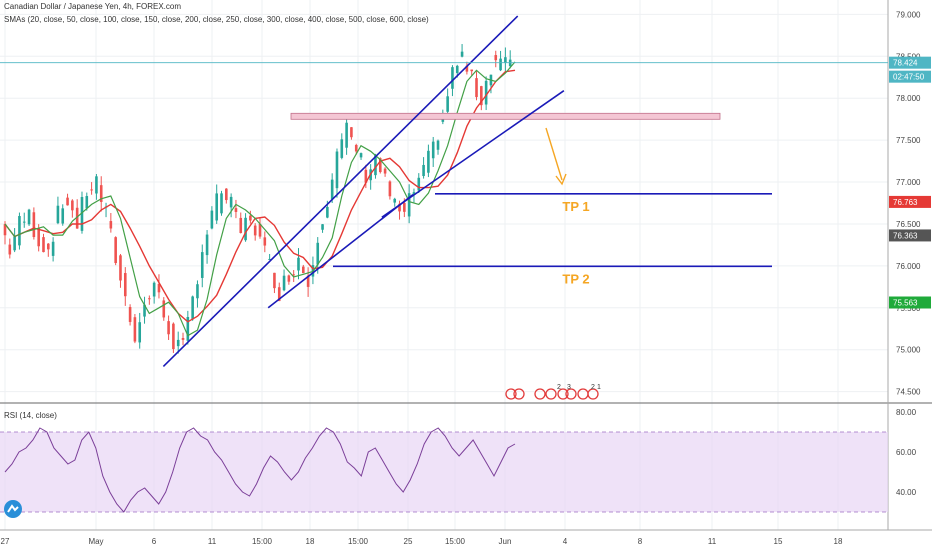 Image resolution: width=932 pixels, height=550 pixels. I want to click on rsi-indicator-label: RSI (14, close), so click(30, 415).